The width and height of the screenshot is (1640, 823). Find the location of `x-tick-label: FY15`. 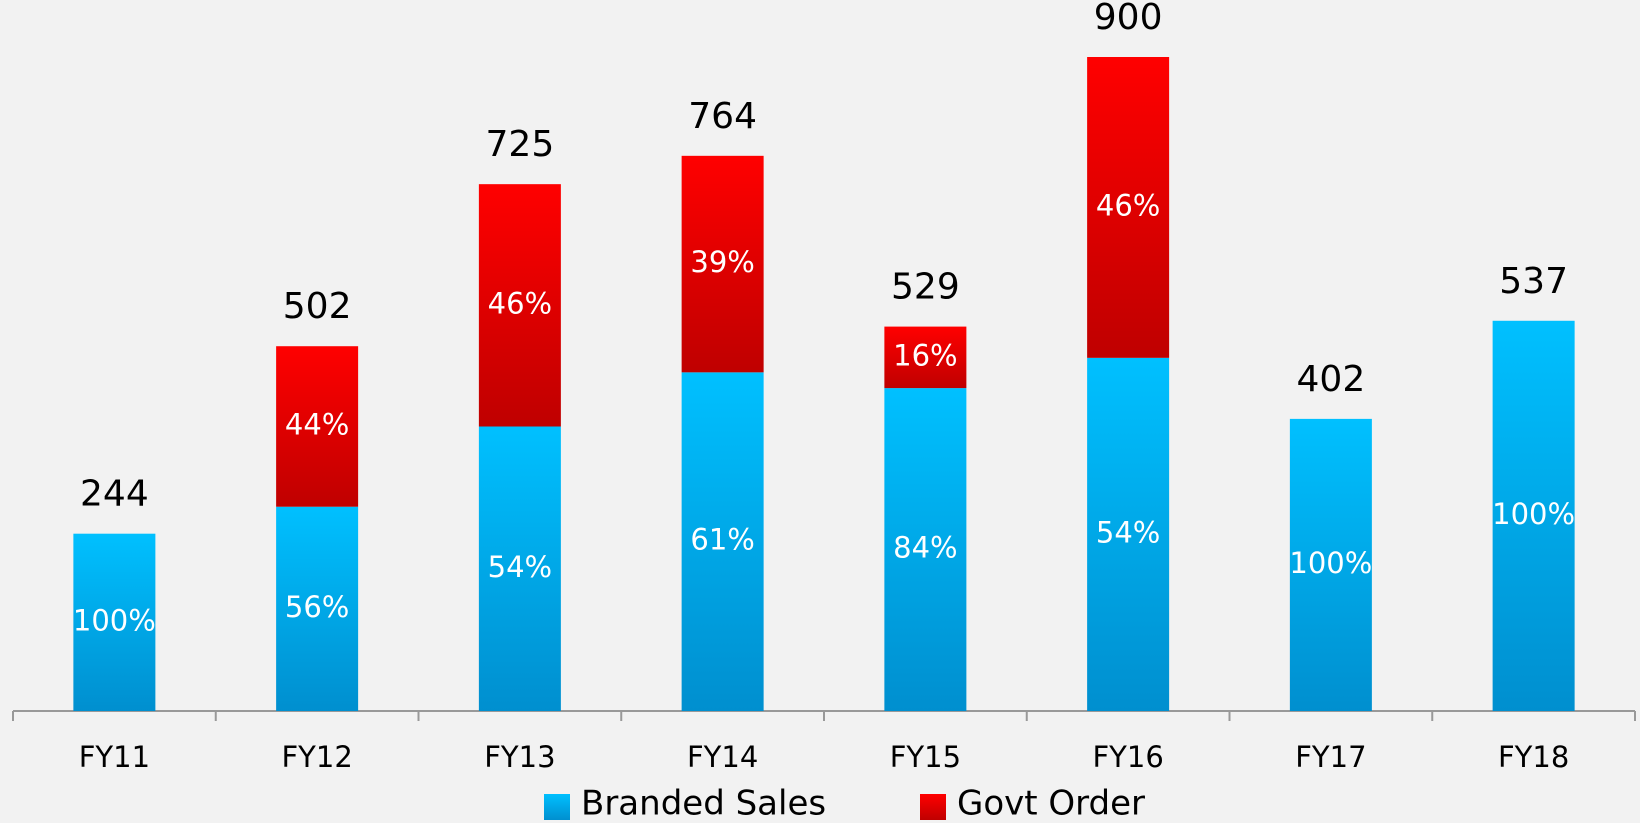

x-tick-label: FY15 is located at coordinates (925, 757).